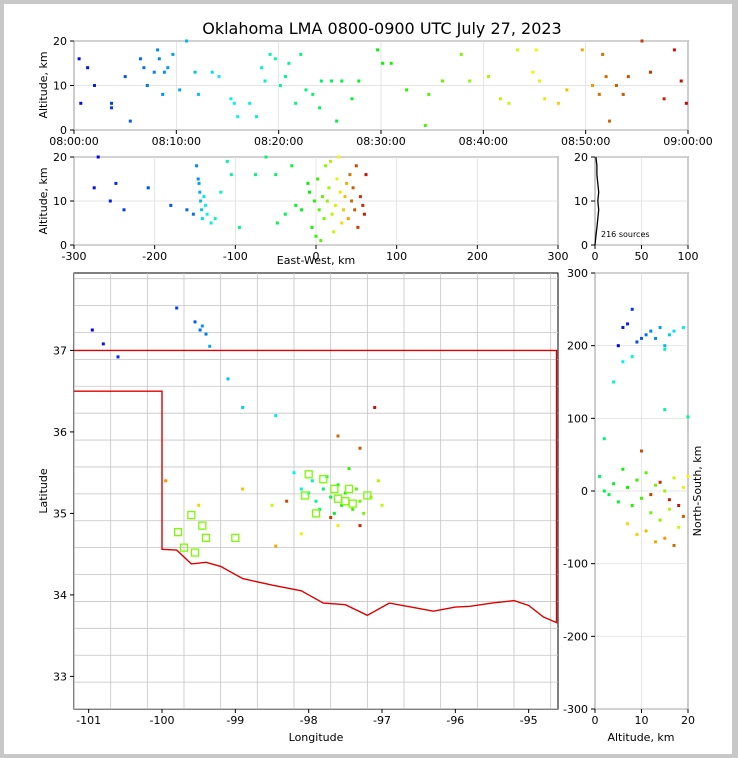 The image size is (738, 758). What do you see at coordinates (585, 141) in the screenshot?
I see `time-height-xtick-label: 08:50:00` at bounding box center [585, 141].